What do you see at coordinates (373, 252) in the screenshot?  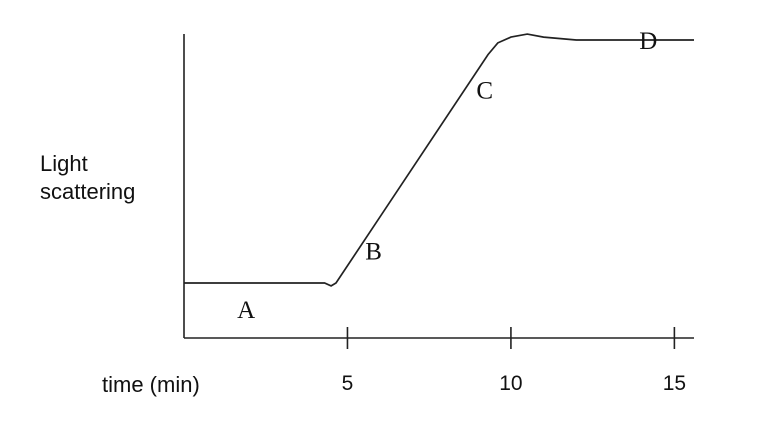 I see `annotation-label: B` at bounding box center [373, 252].